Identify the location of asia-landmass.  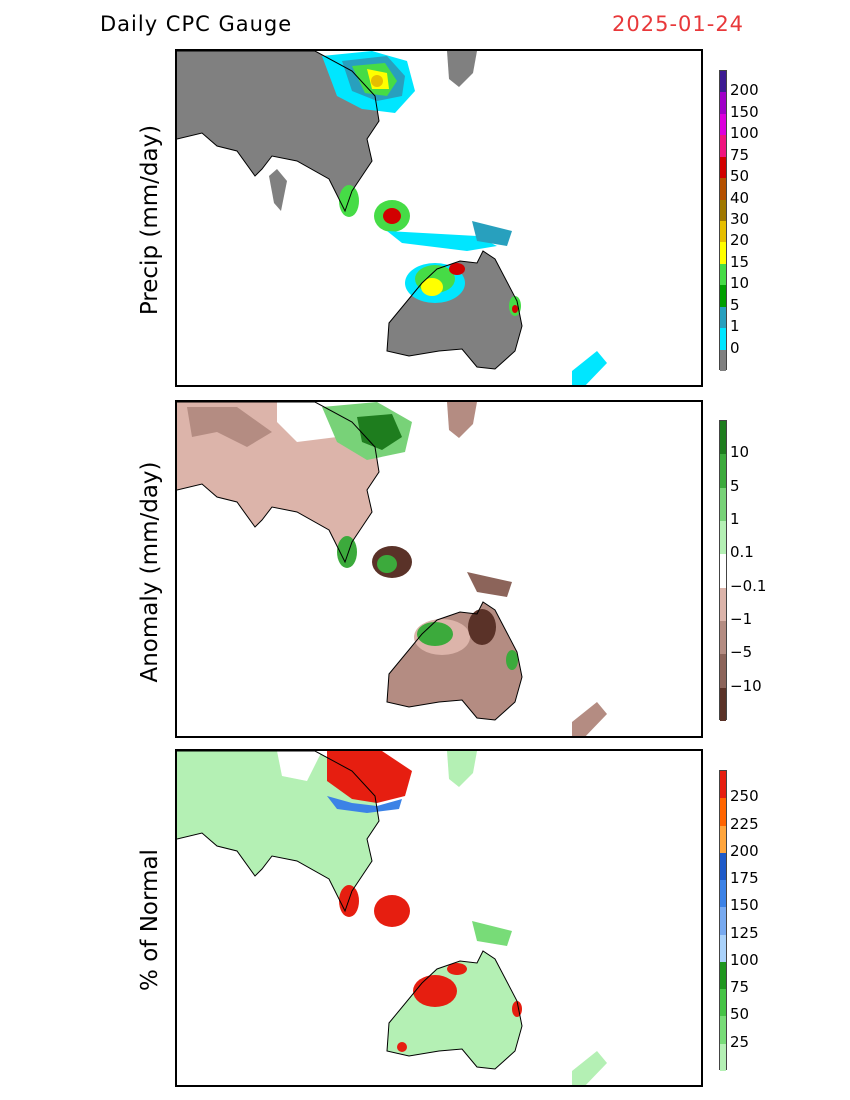
(327, 131).